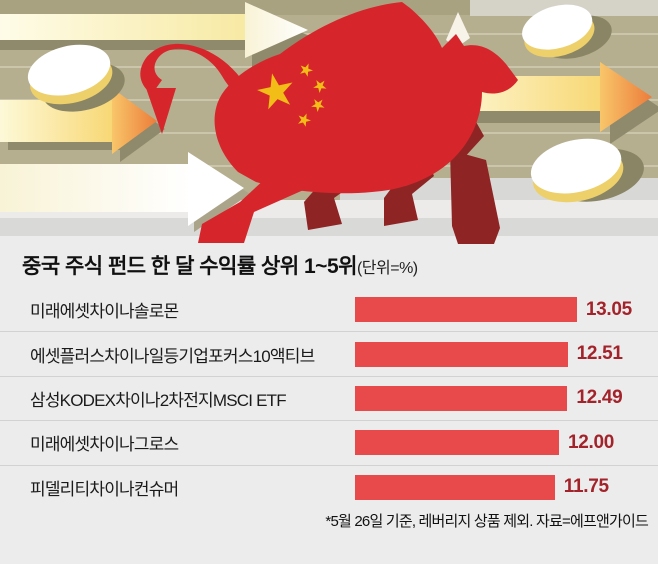 The width and height of the screenshot is (658, 564). Describe the element at coordinates (599, 398) in the screenshot. I see `return-value: 12.49` at that location.